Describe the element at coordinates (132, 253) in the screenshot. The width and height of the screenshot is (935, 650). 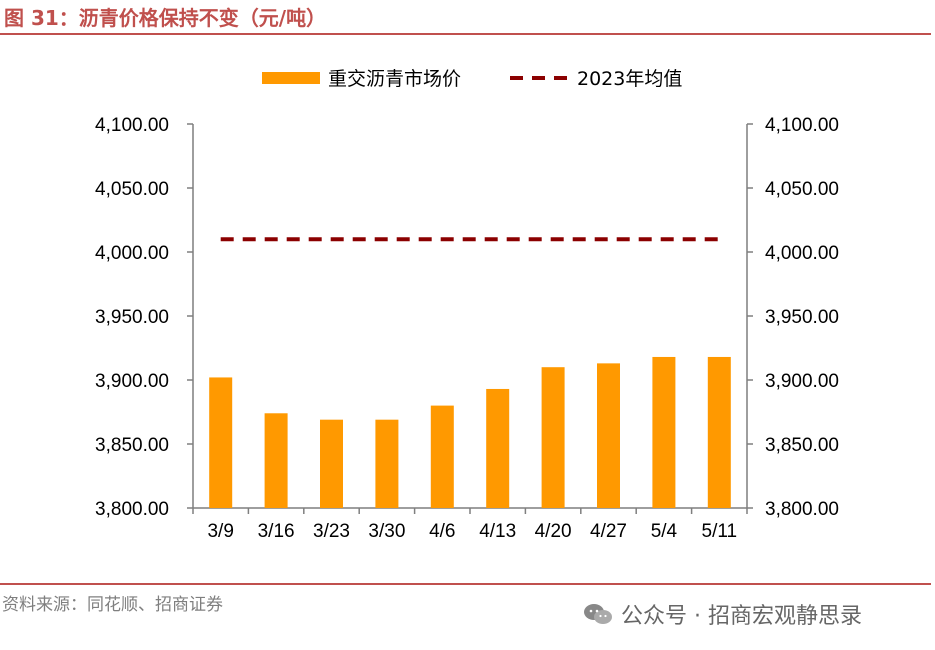
I see `y-tick-label-left: 4,000.00` at that location.